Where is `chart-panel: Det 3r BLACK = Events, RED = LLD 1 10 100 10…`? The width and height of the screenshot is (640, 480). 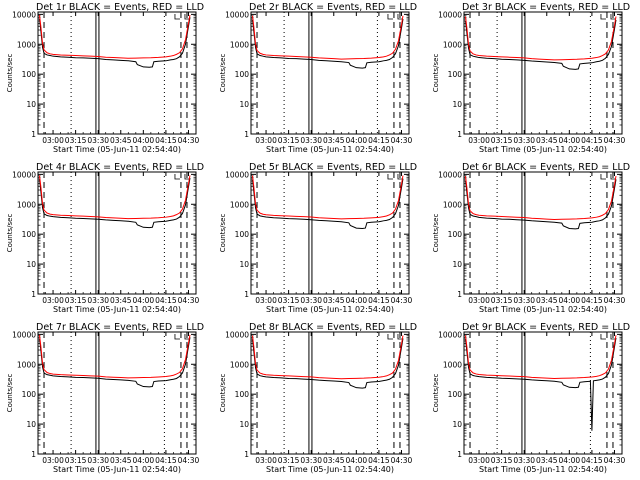 chart-panel: Det 3r BLACK = Events, RED = LLD 1 10 100 10… is located at coordinates (531, 78).